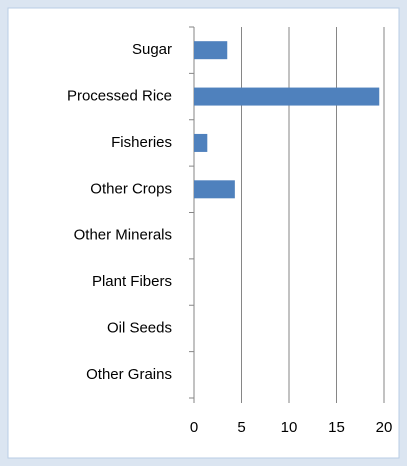 The width and height of the screenshot is (407, 466). I want to click on y-tick-label: Sugar, so click(152, 49).